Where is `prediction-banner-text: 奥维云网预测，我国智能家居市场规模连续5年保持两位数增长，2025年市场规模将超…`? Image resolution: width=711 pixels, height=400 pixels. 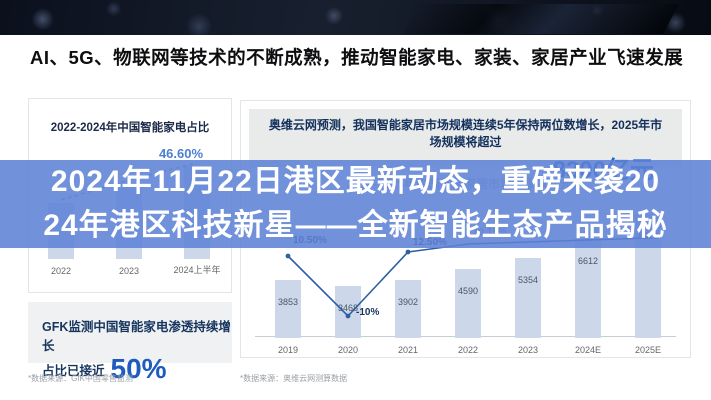
prediction-banner-text: 奥维云网预测，我国智能家居市场规模连续5年保持两位数增长，2025年市场规模将超… is located at coordinates (465, 133).